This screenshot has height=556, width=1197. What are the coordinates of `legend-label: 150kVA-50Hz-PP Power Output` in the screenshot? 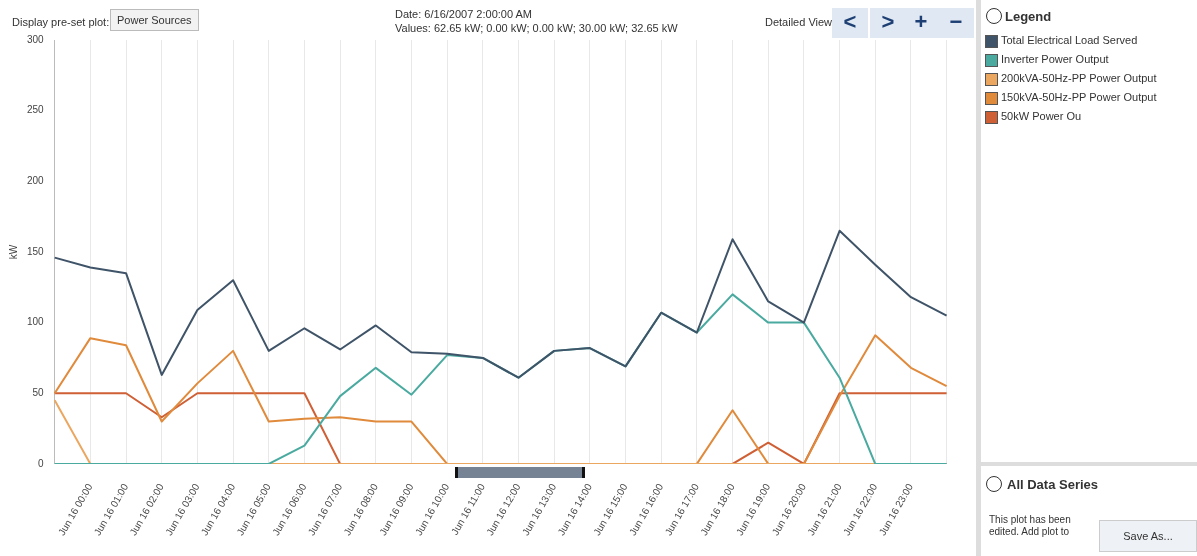 It's located at (1078, 98).